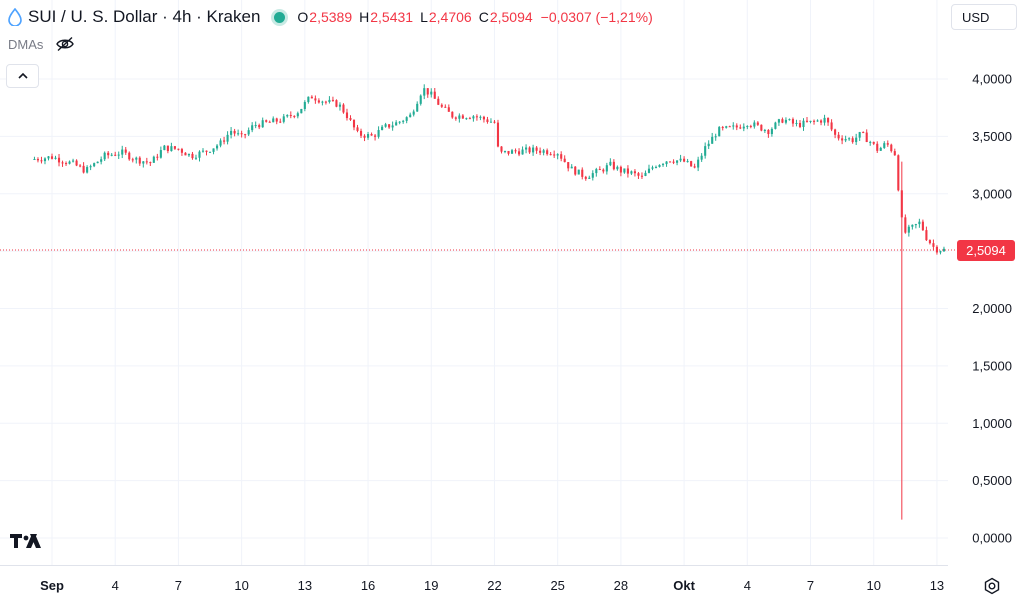 The image size is (1024, 602). What do you see at coordinates (65, 44) in the screenshot?
I see `eye-off-icon` at bounding box center [65, 44].